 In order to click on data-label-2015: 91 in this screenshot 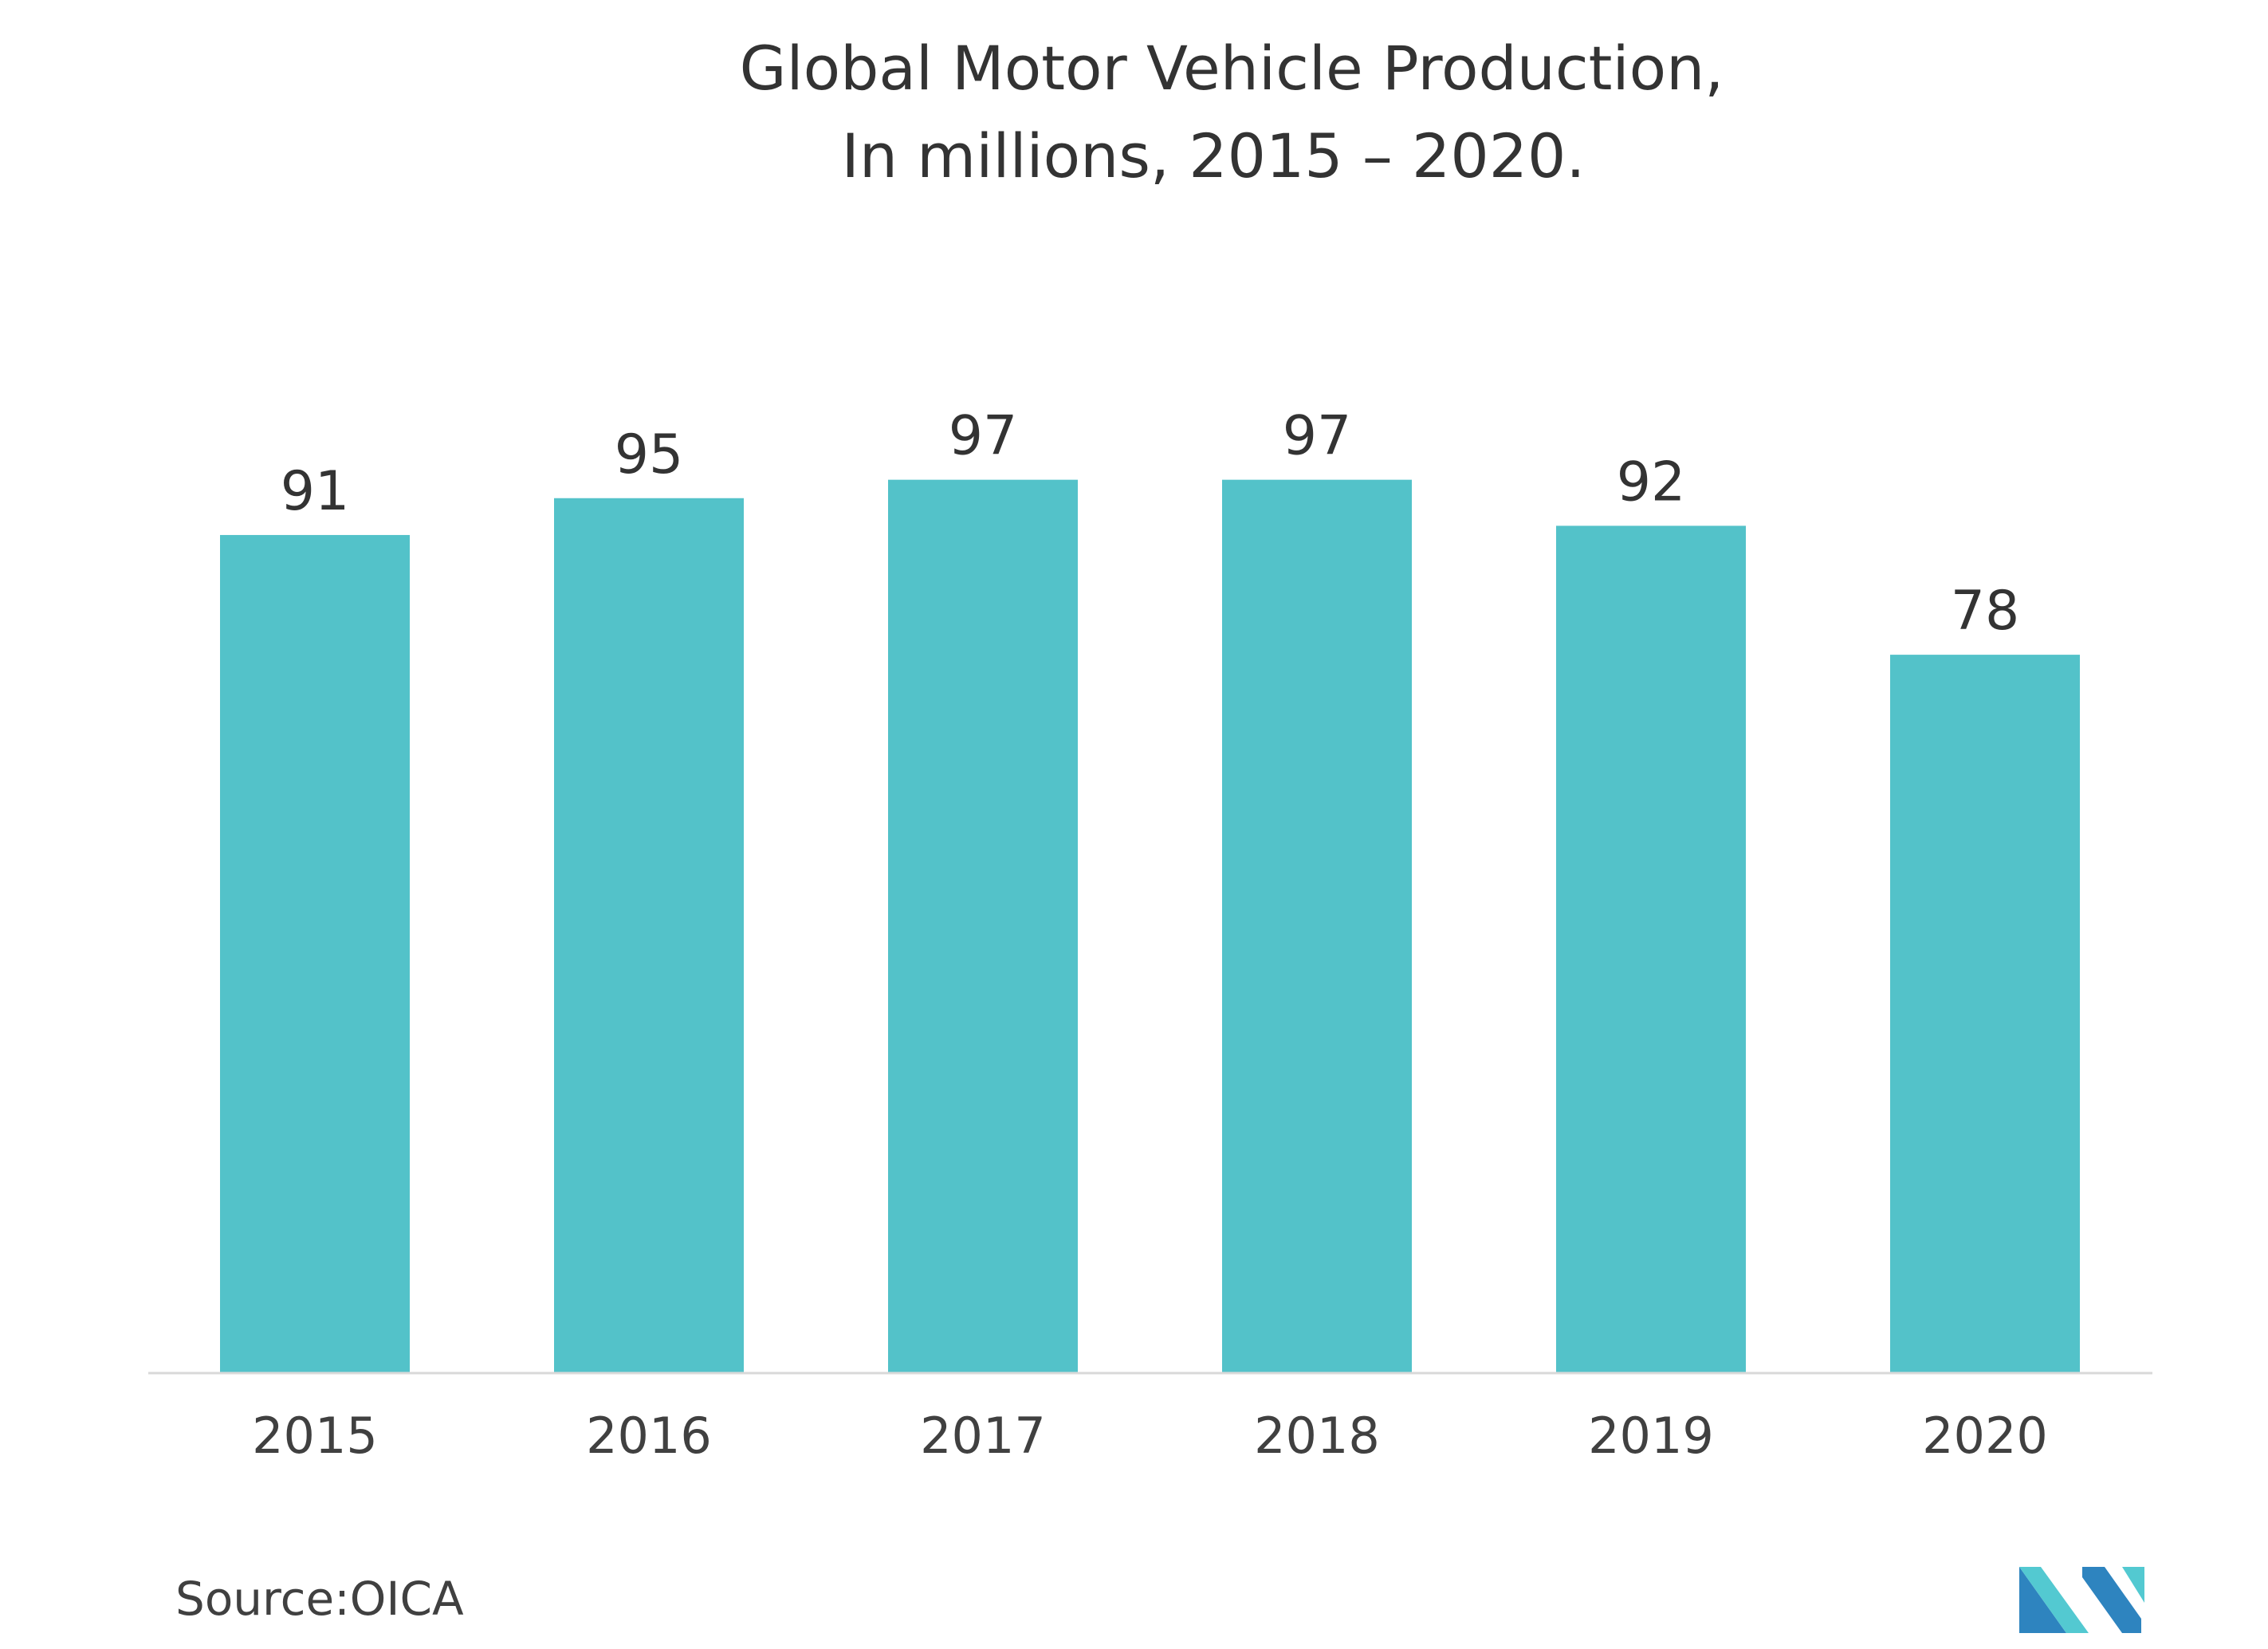, I will do `click(316, 491)`.